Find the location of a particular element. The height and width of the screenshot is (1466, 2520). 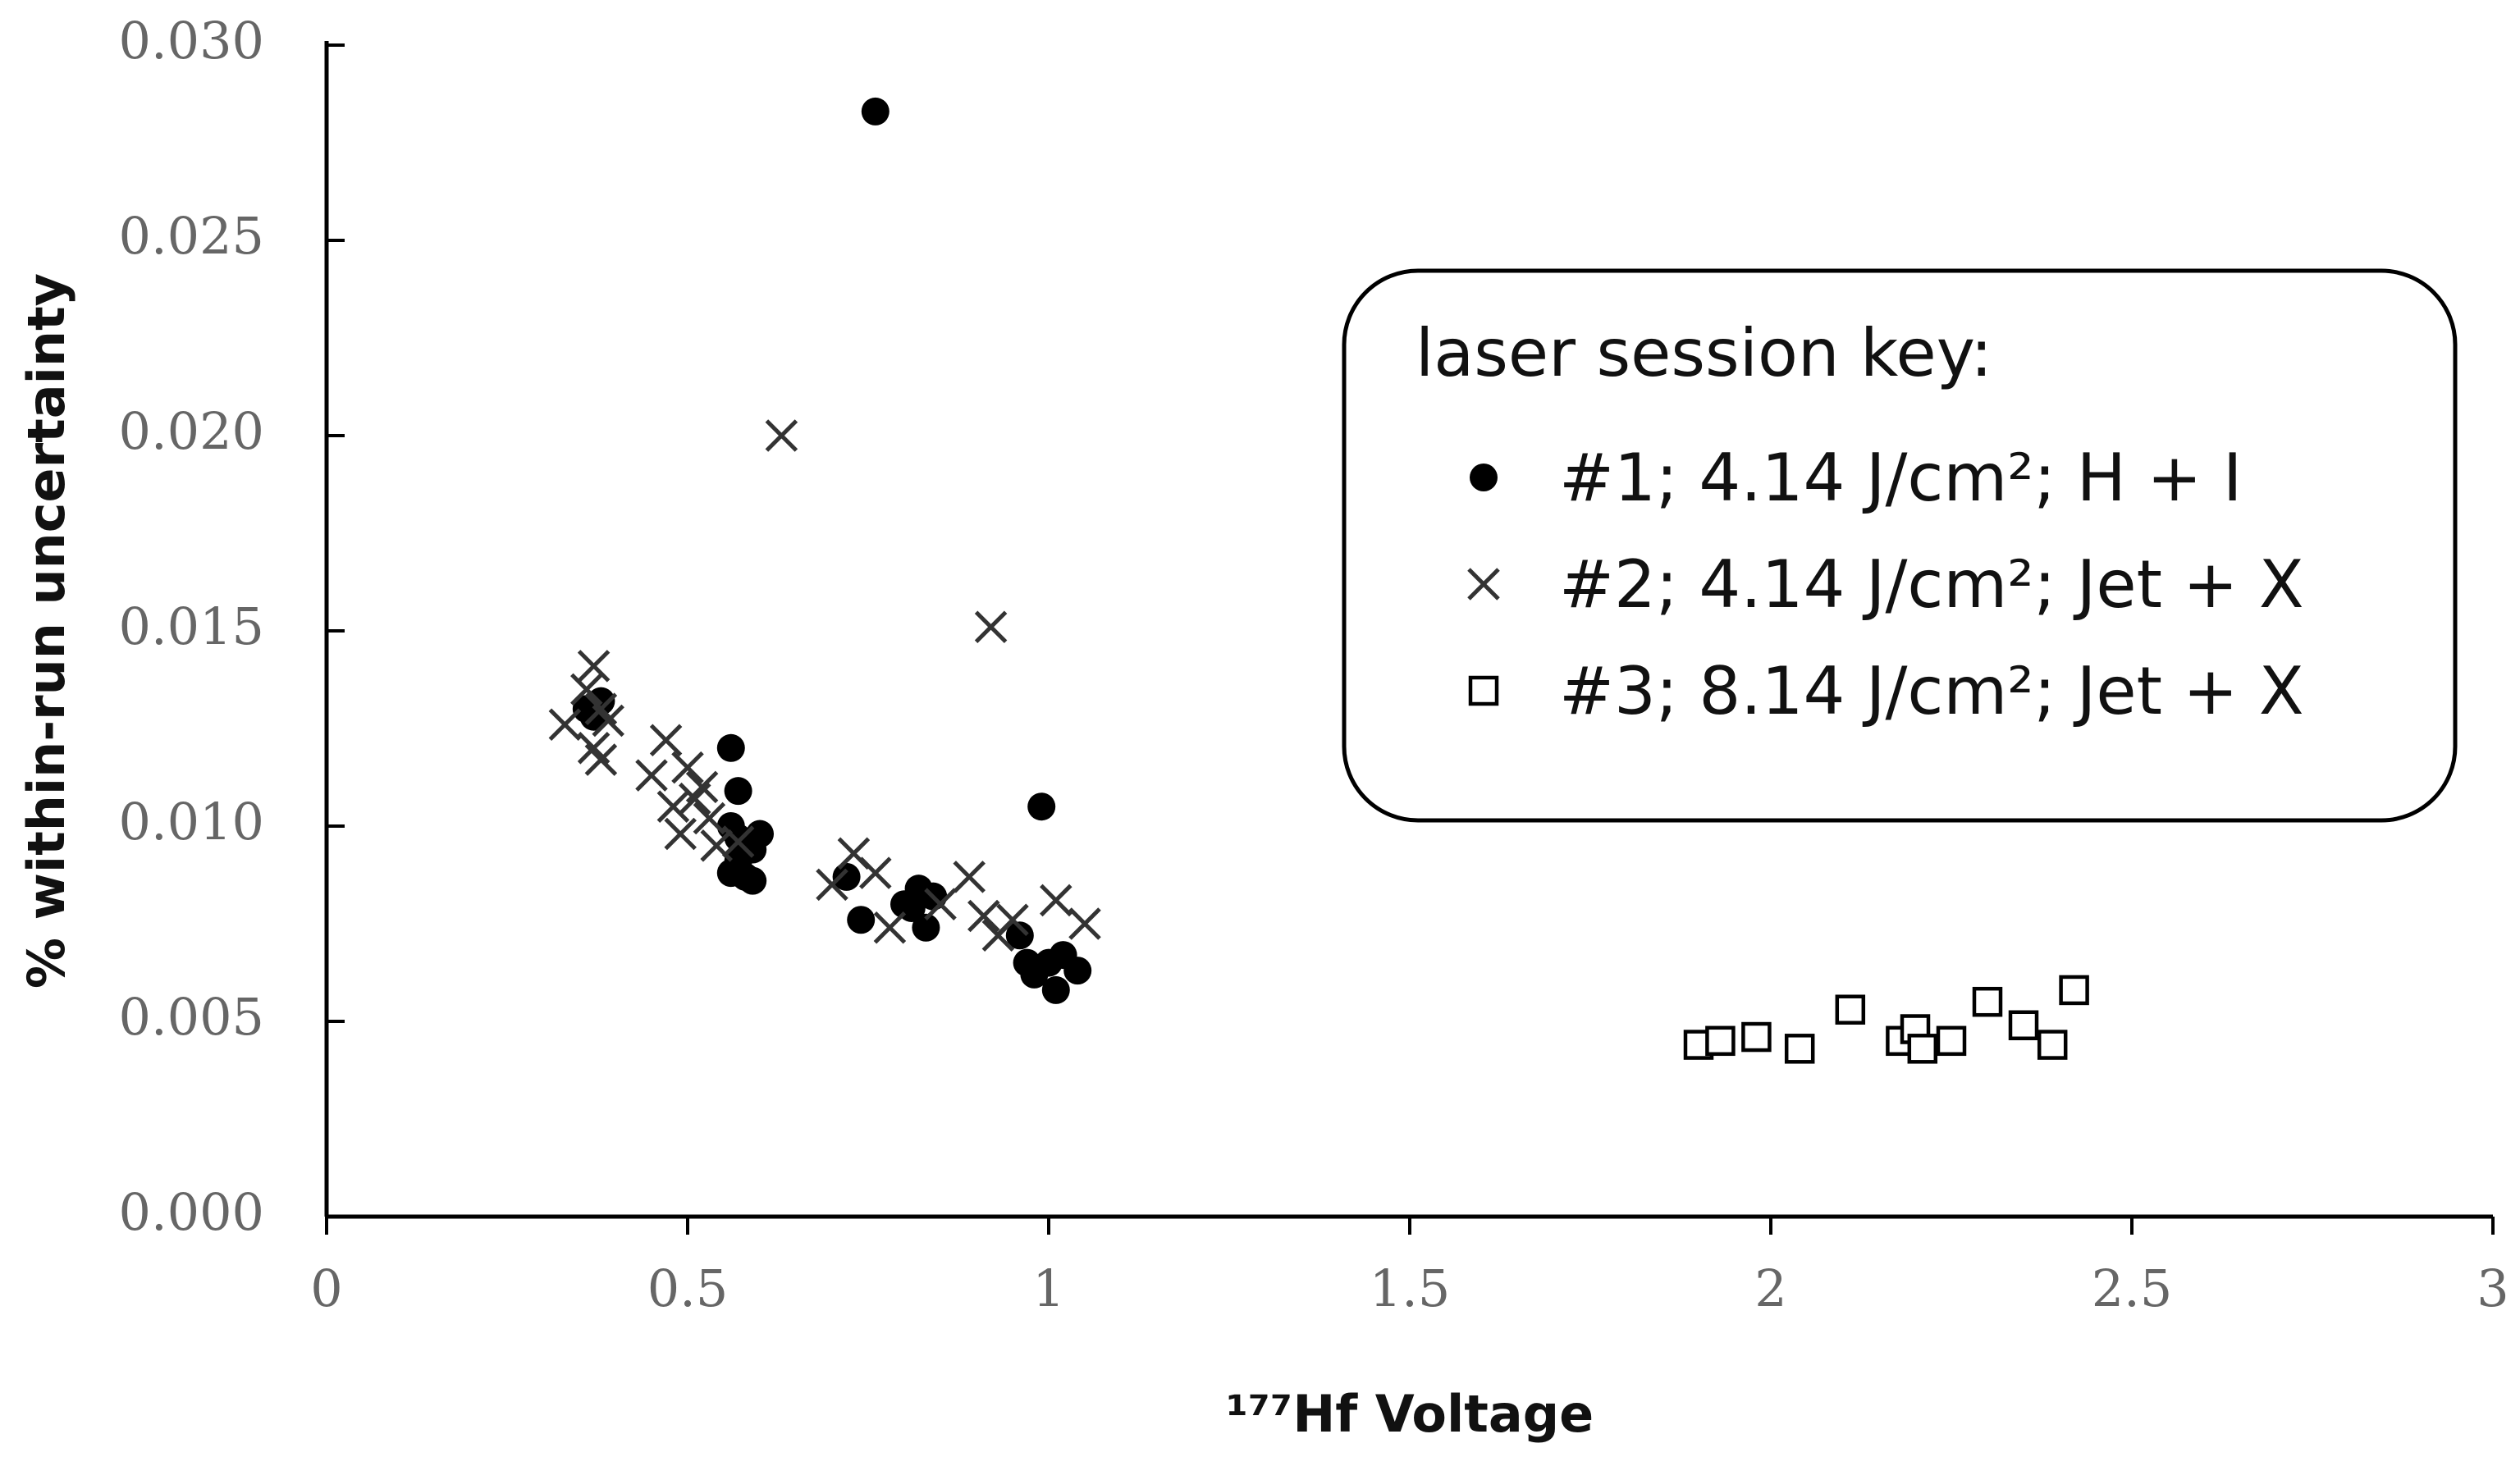

legend-entry-session-2: #2; 4.14 J/cm²; Jet + X is located at coordinates (1931, 584).